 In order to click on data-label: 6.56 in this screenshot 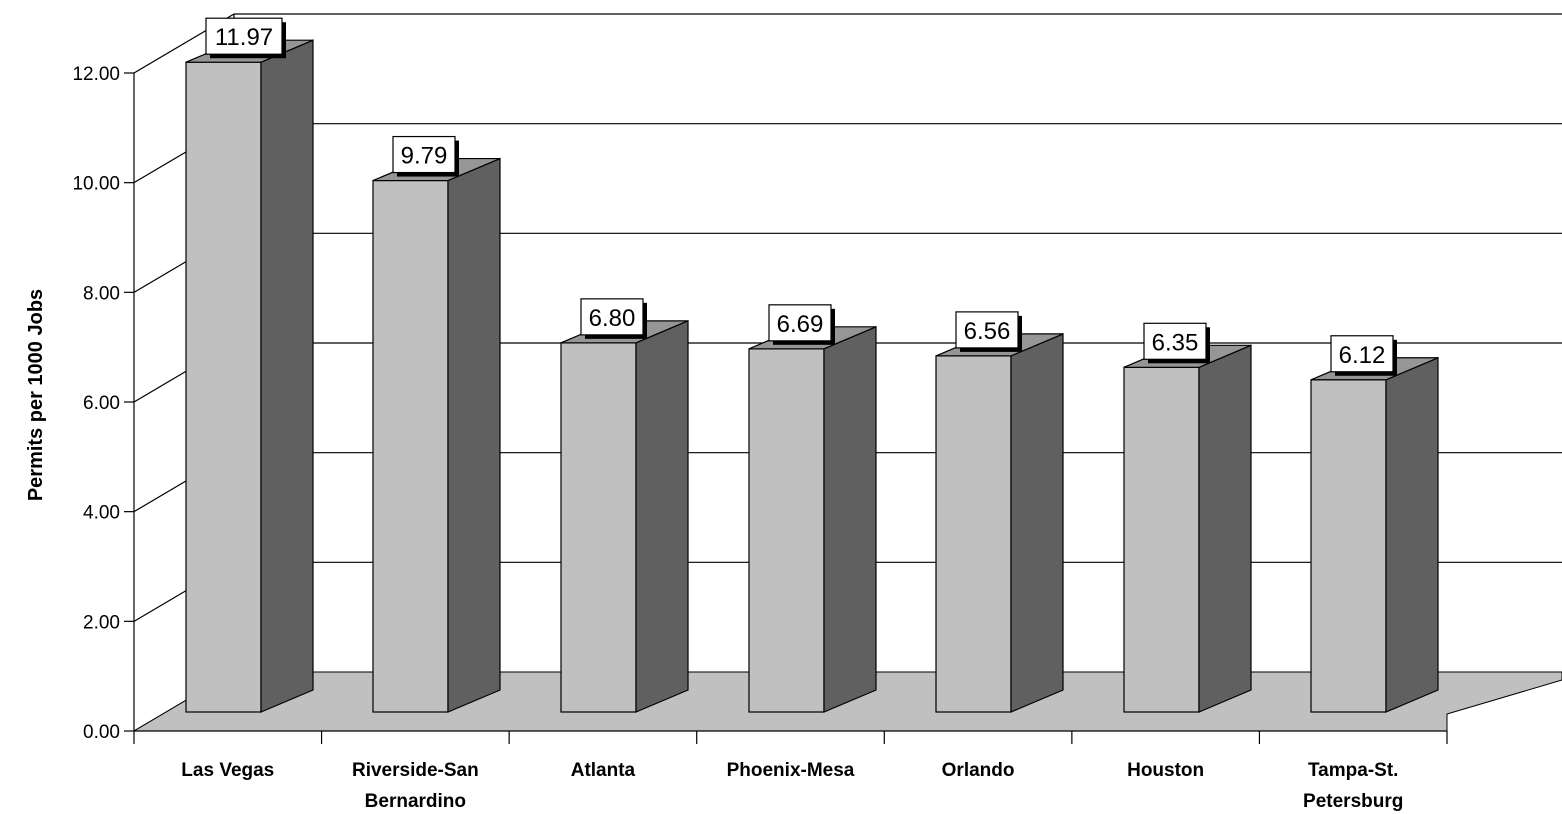, I will do `click(989, 332)`.